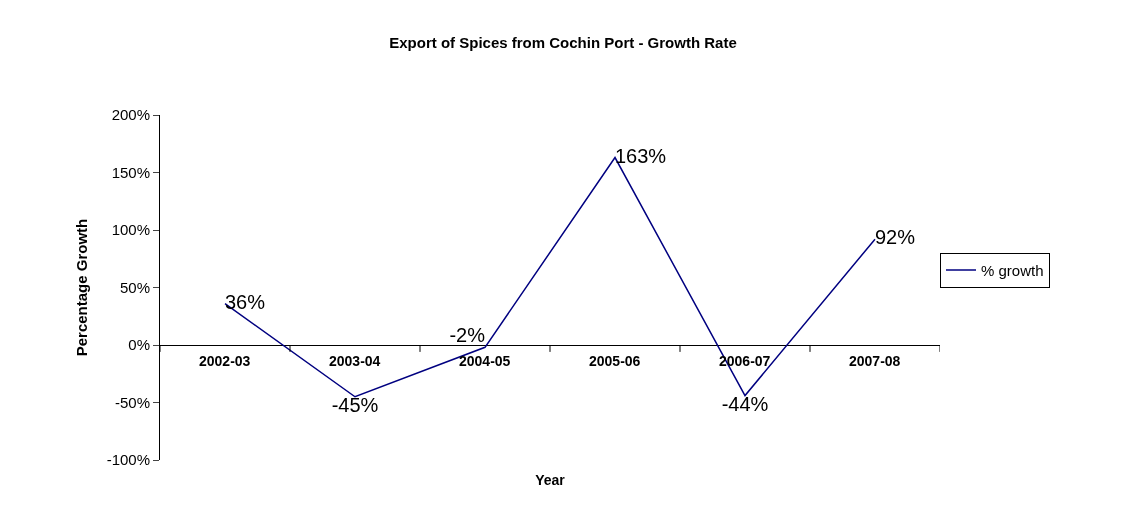 Image resolution: width=1126 pixels, height=530 pixels. Describe the element at coordinates (550, 480) in the screenshot. I see `x-axis-title: Year` at that location.